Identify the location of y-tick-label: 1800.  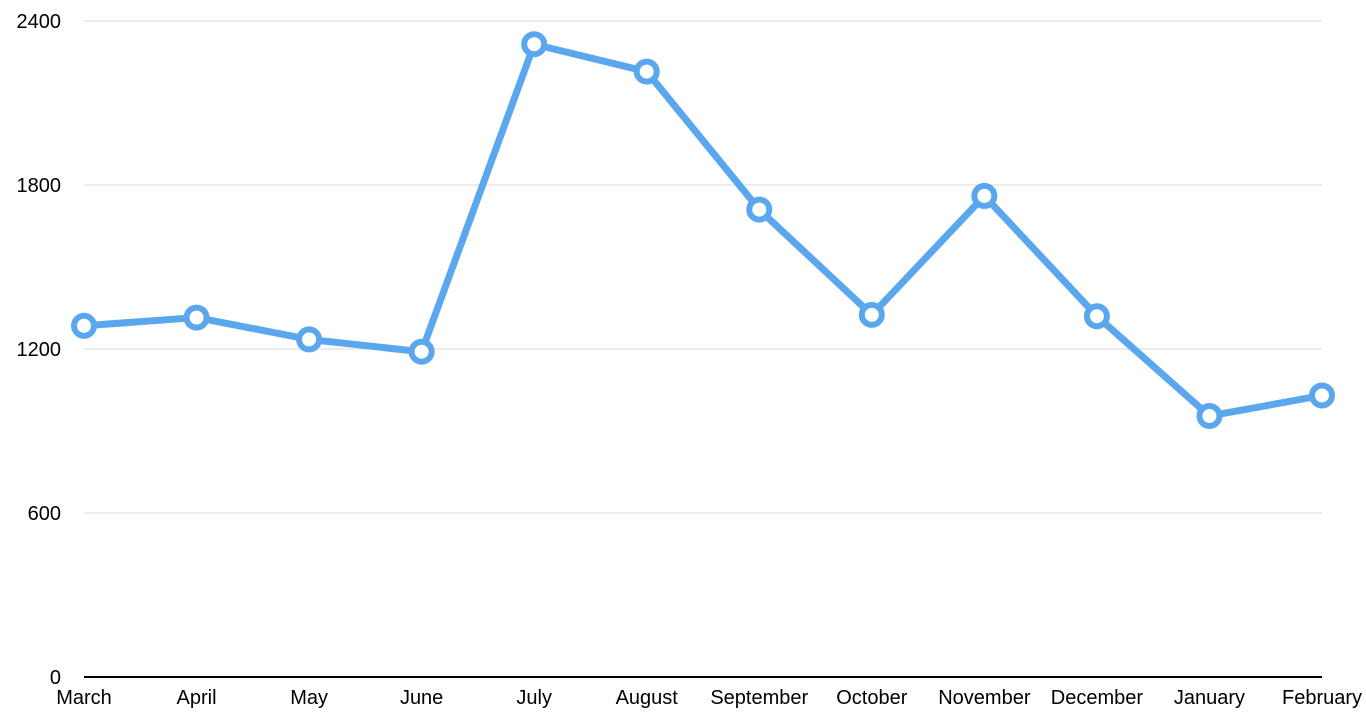
(39, 186).